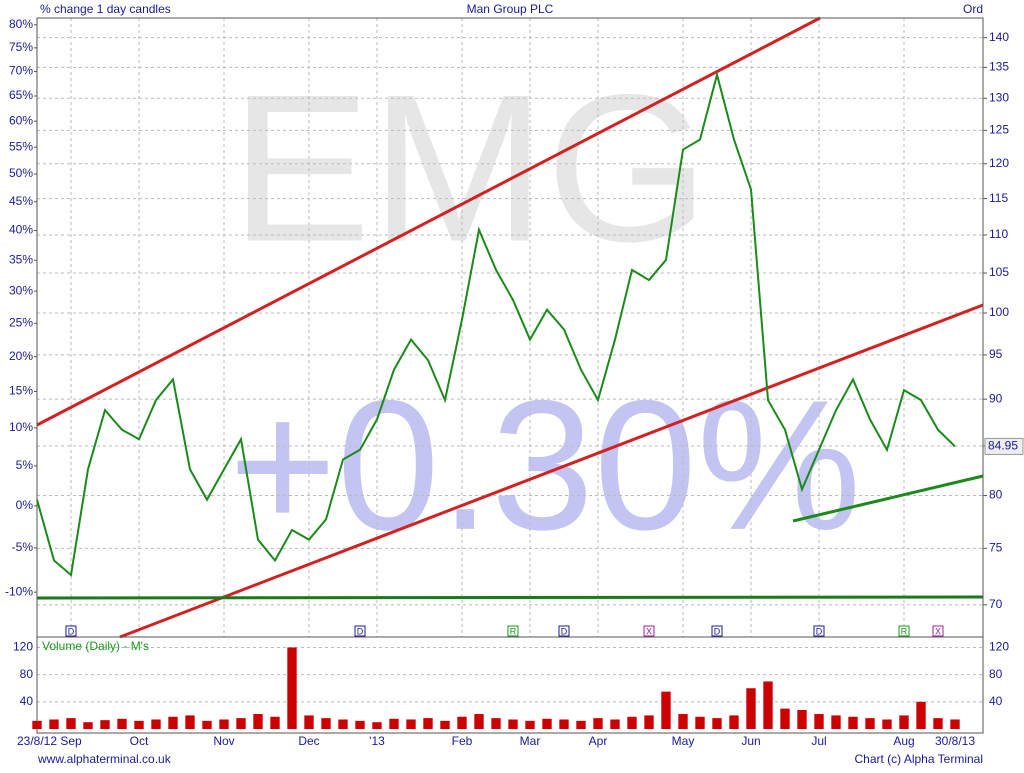 The height and width of the screenshot is (773, 1024). What do you see at coordinates (750, 741) in the screenshot?
I see `x-tick-label: Jun` at bounding box center [750, 741].